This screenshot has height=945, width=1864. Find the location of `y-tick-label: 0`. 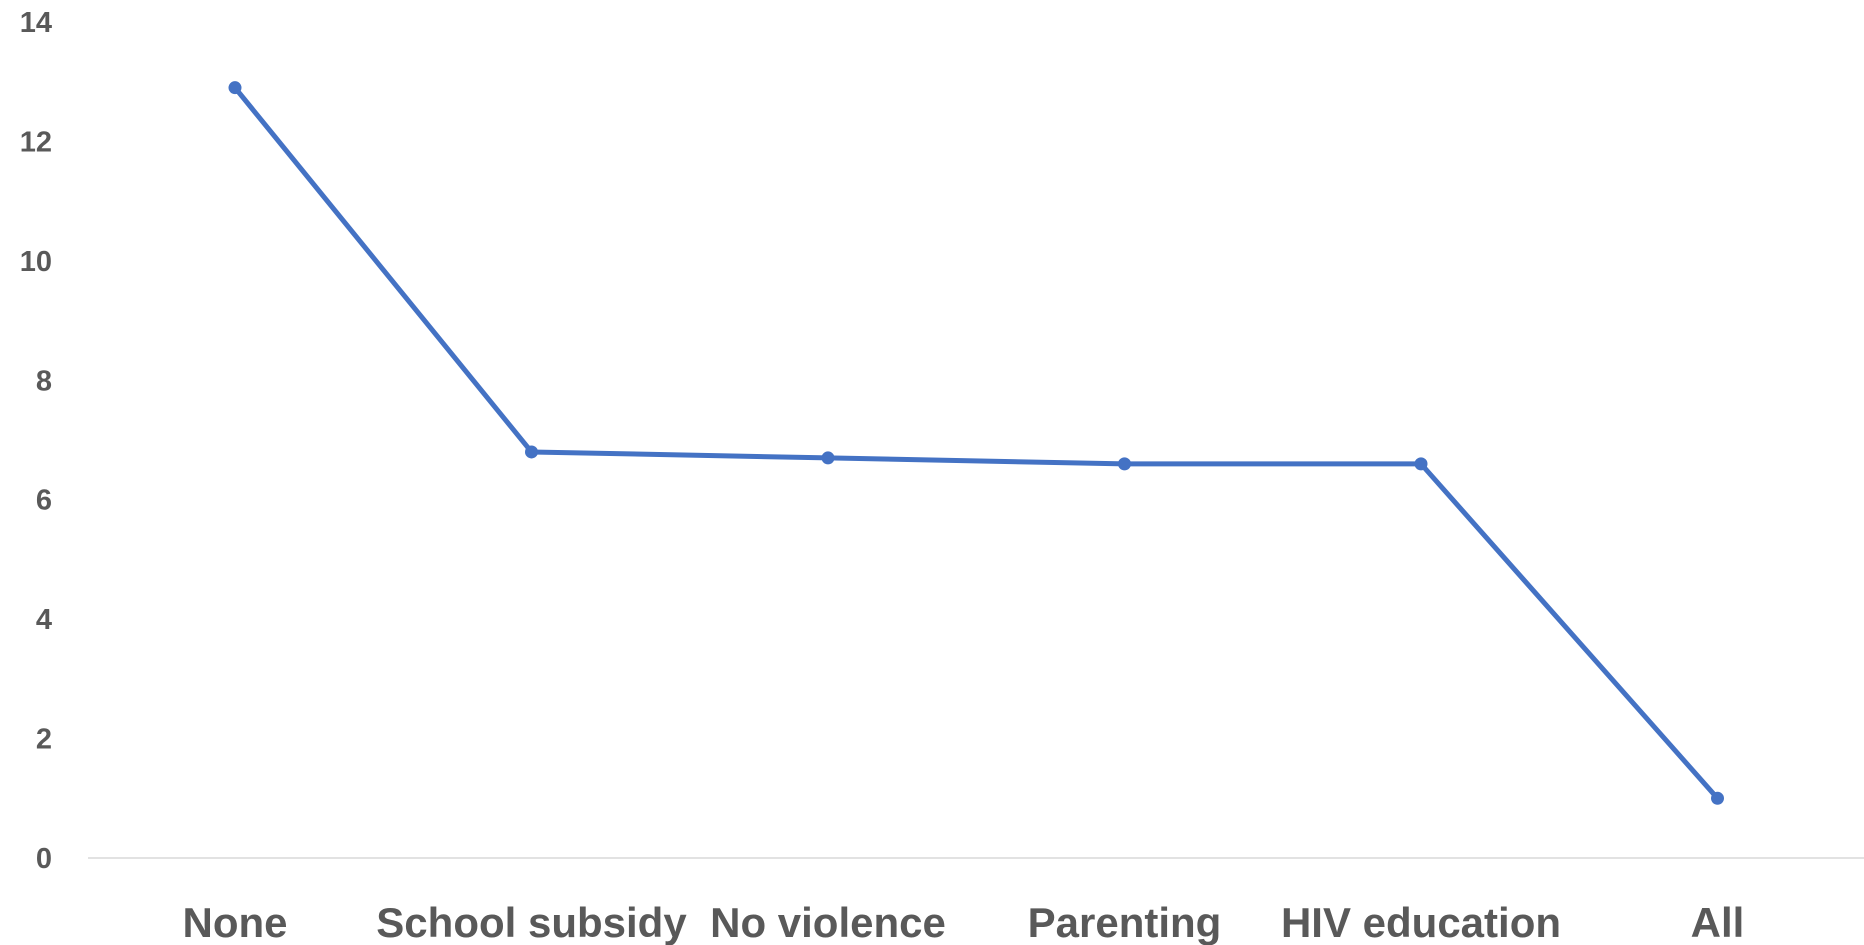

y-tick-label: 0 is located at coordinates (44, 859).